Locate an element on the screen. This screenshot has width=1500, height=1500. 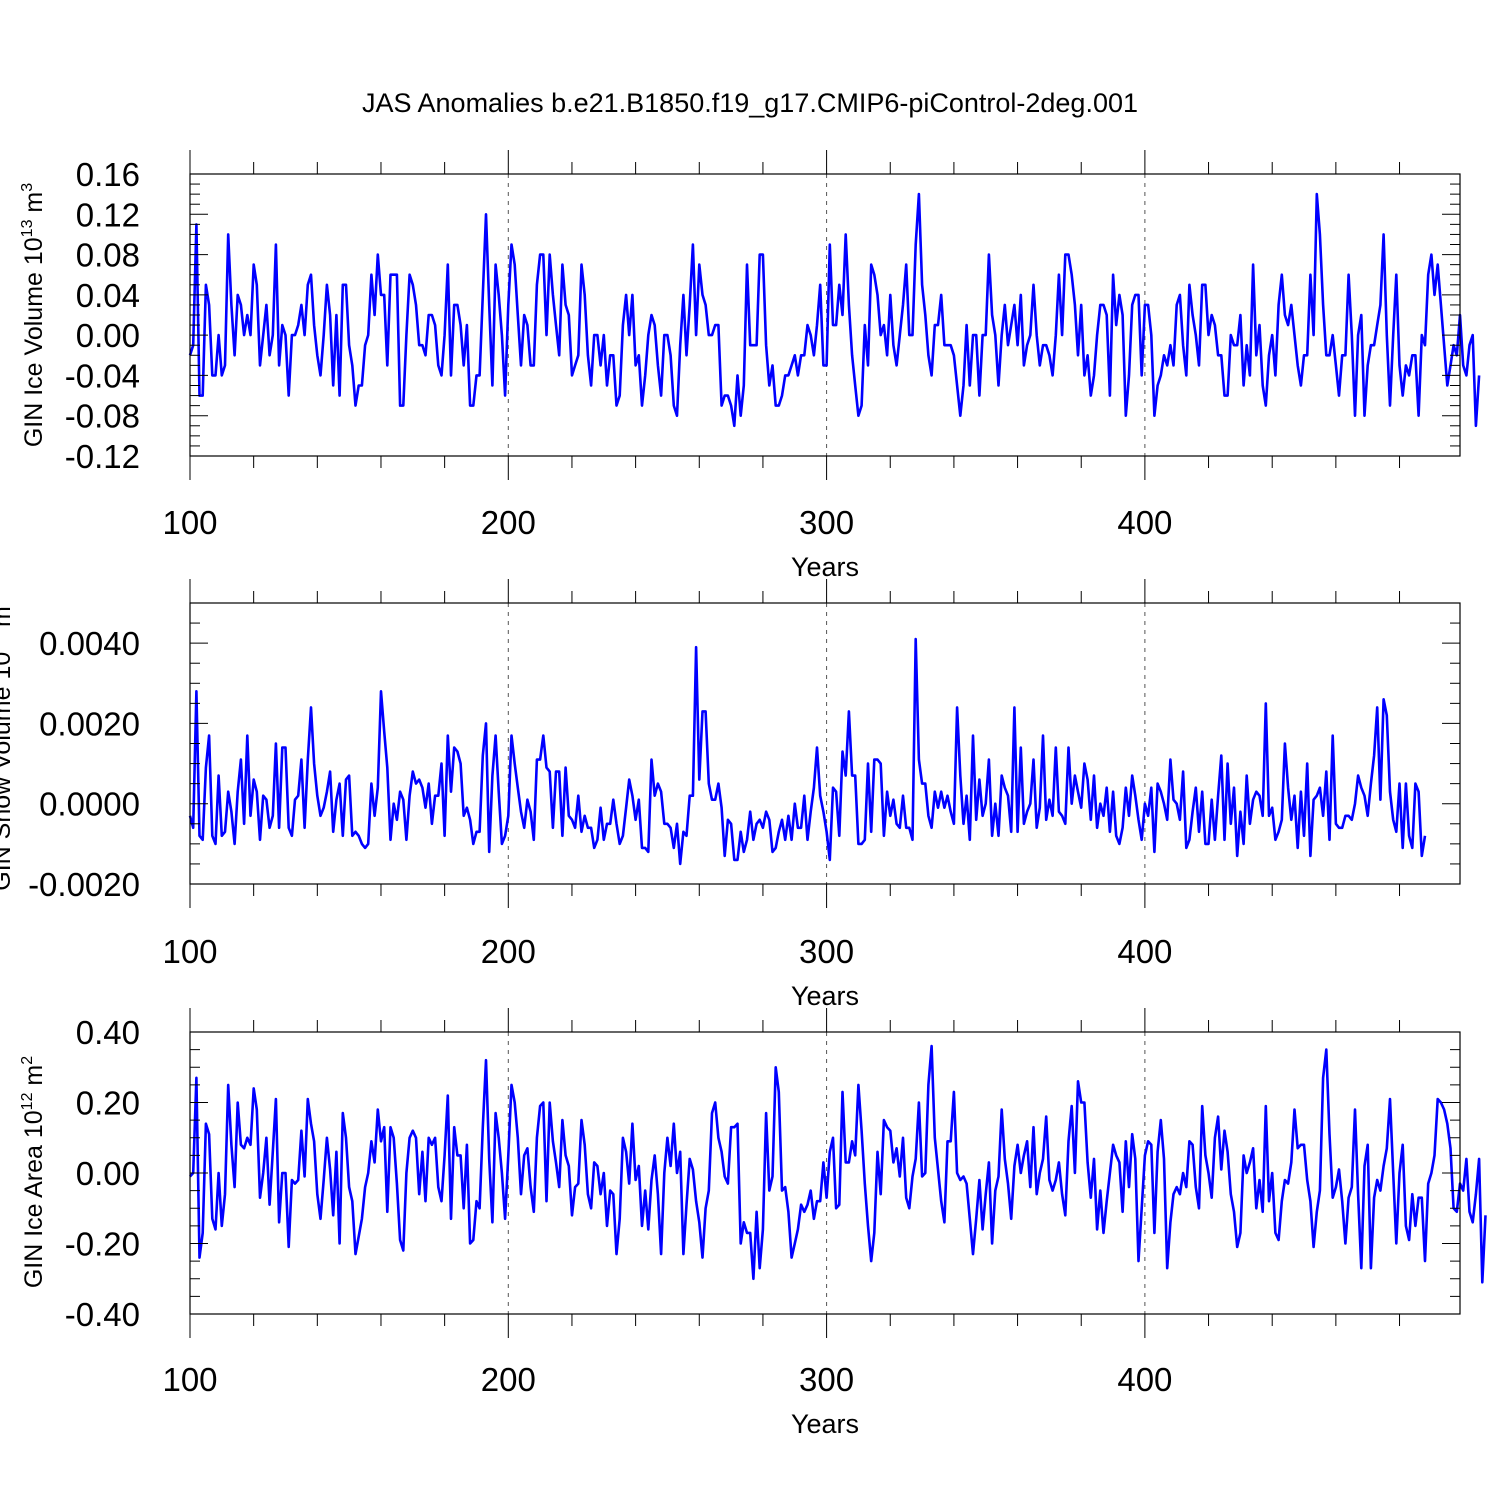
y-tick-label: 0.0040 is located at coordinates (89, 643).